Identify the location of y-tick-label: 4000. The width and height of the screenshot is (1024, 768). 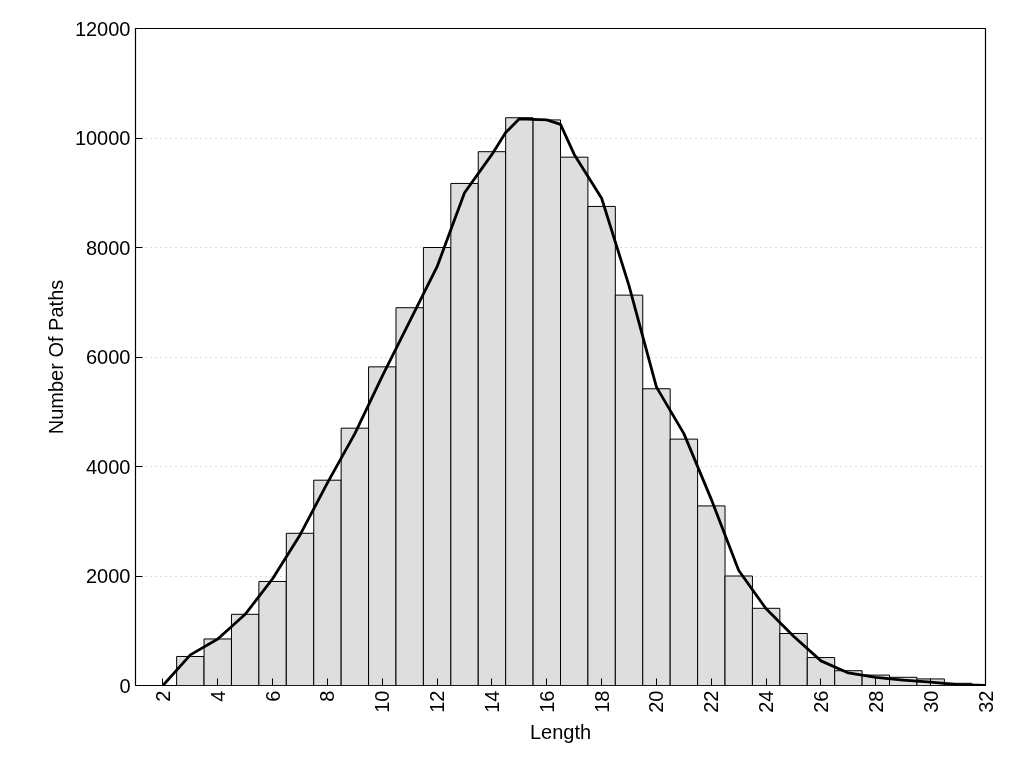
(108, 466).